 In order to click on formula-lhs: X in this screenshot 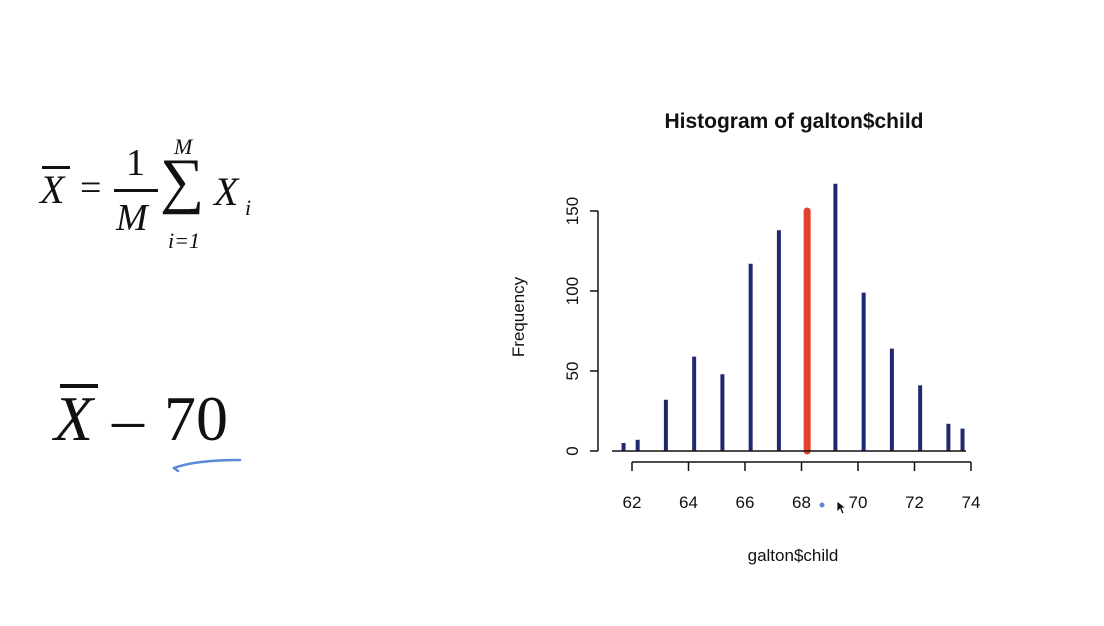, I will do `click(52, 189)`.